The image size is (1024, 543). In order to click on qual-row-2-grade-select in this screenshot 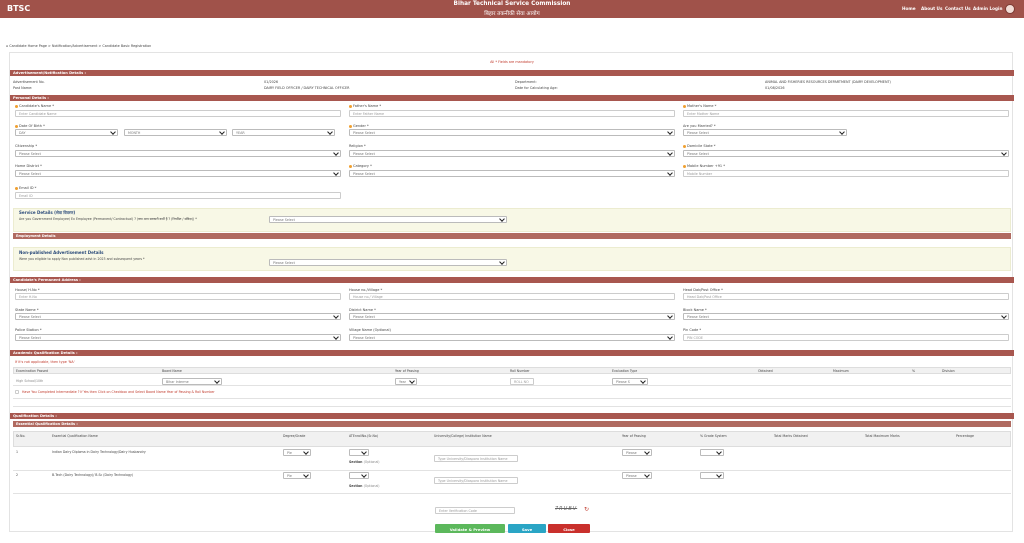, I will do `click(712, 475)`.